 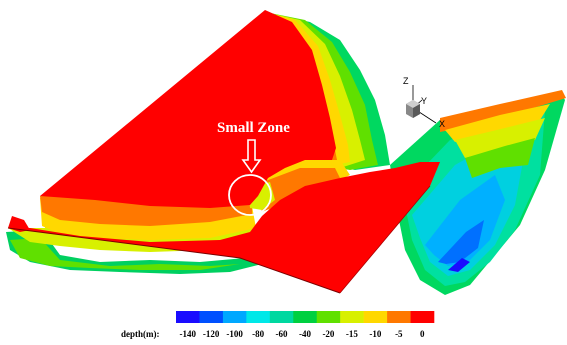 What do you see at coordinates (211, 334) in the screenshot?
I see `legend-tick-label: -120` at bounding box center [211, 334].